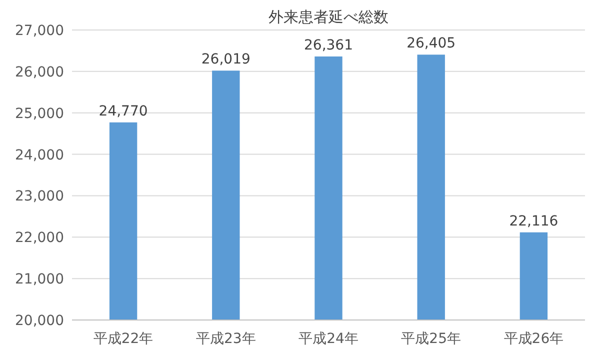 This screenshot has width=600, height=362. Describe the element at coordinates (328, 45) in the screenshot. I see `data-label: 26,361` at that location.